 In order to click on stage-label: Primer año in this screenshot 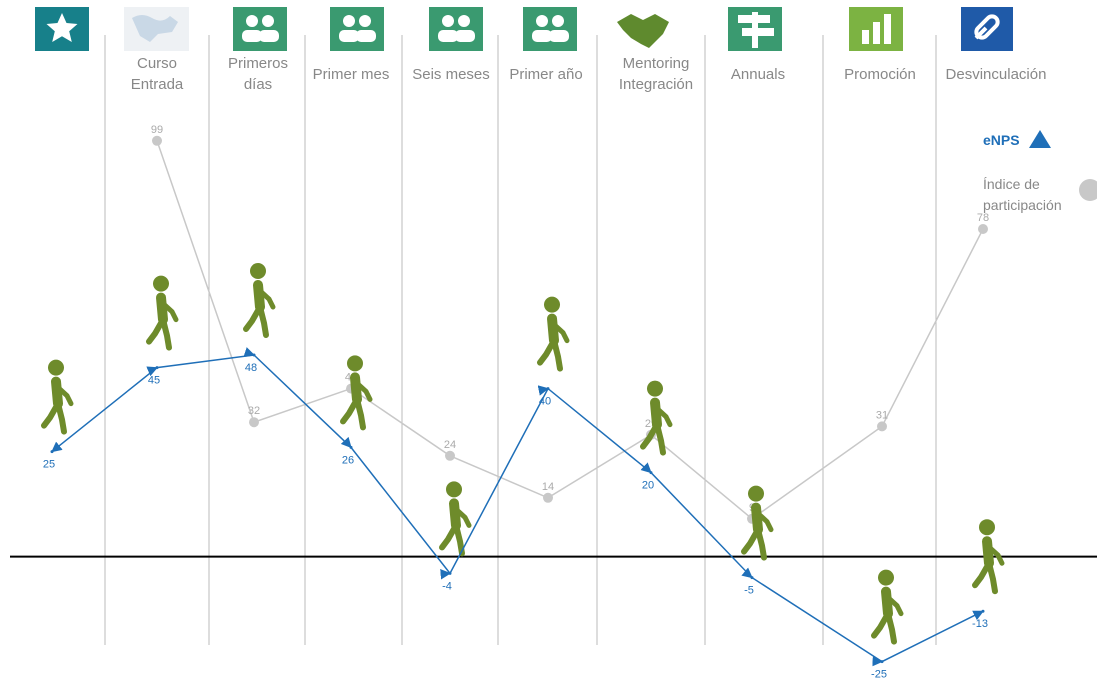, I will do `click(546, 74)`.